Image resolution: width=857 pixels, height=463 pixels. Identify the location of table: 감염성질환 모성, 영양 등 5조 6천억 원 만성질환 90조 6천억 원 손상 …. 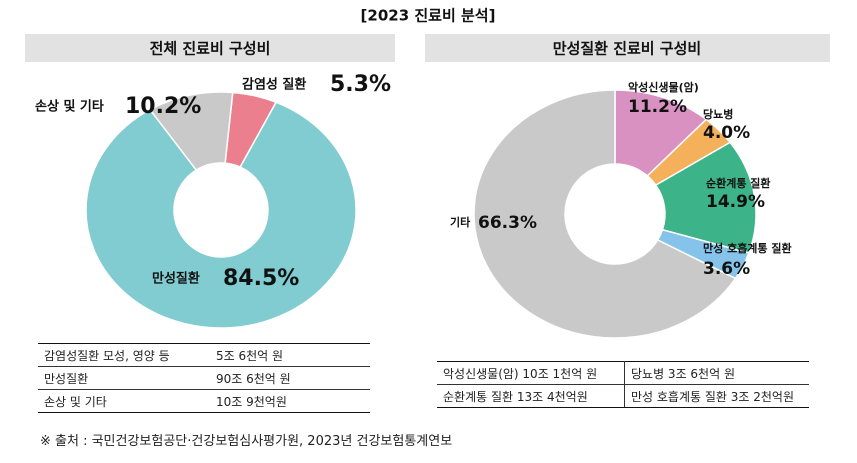
(204, 378).